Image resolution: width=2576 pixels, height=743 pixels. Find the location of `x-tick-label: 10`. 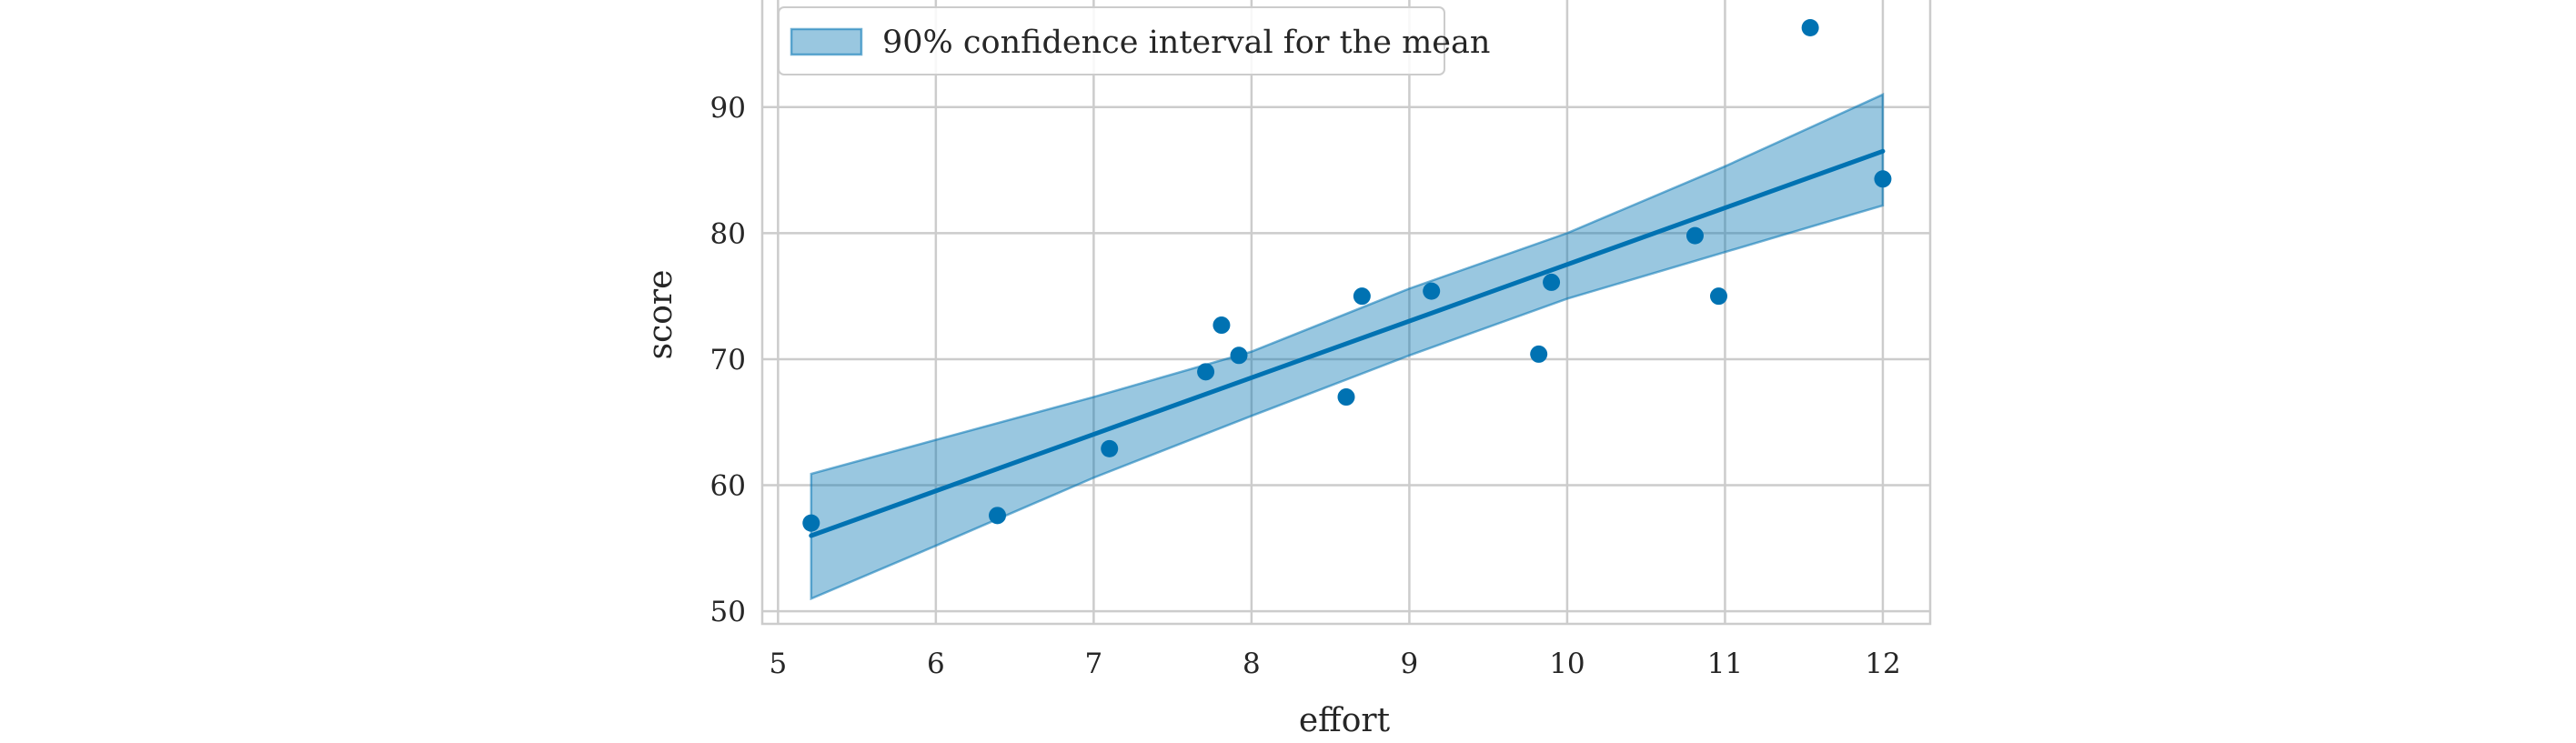

x-tick-label: 10 is located at coordinates (1567, 664).